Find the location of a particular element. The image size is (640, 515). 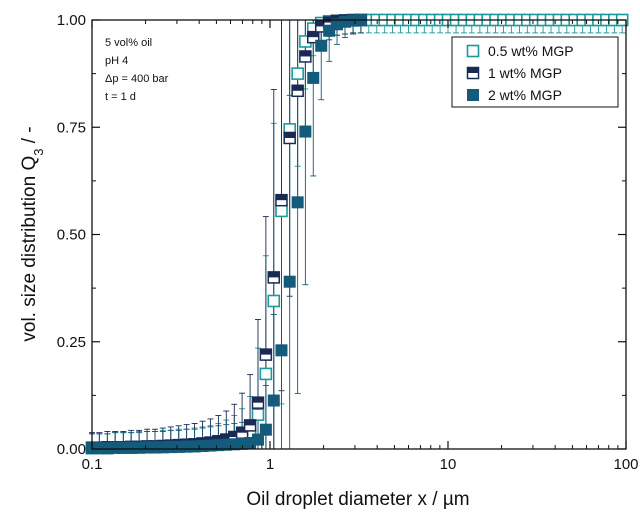

x-tick-label: 1 is located at coordinates (270, 464).